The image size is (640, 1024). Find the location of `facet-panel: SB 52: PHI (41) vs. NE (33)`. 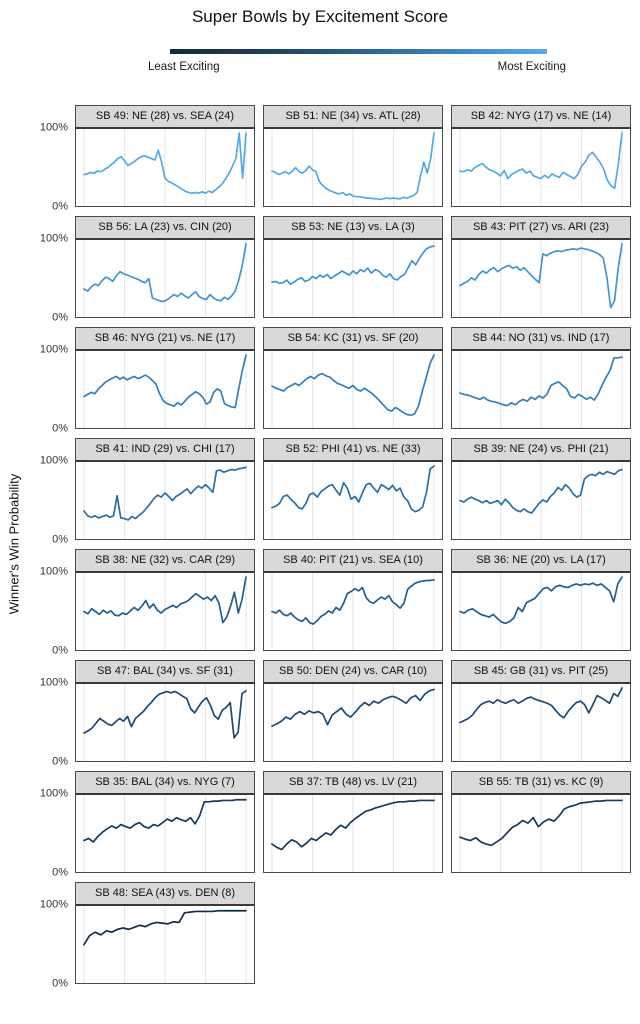

facet-panel: SB 52: PHI (41) vs. NE (33) is located at coordinates (353, 489).